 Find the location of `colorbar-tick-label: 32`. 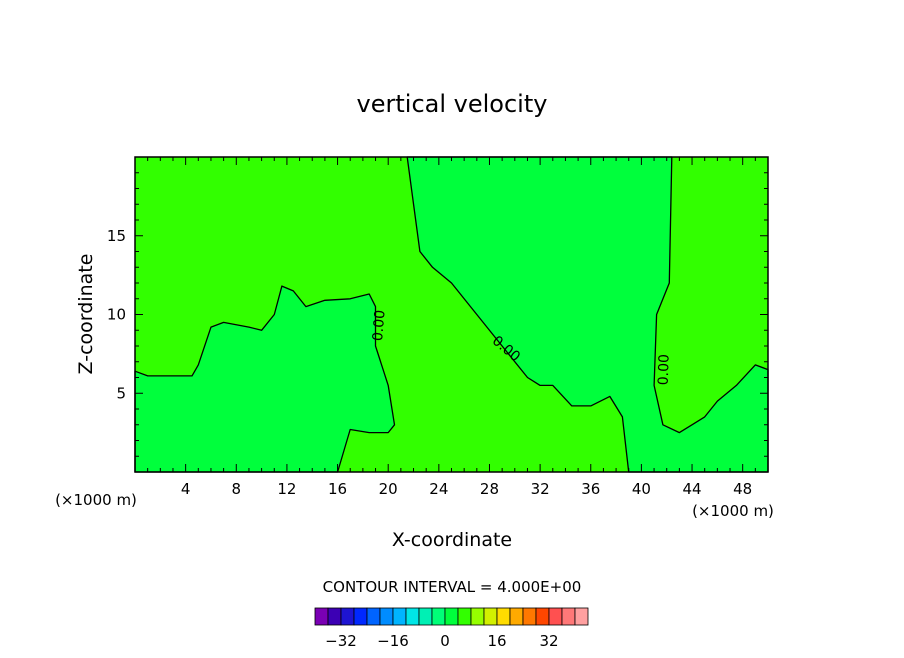

colorbar-tick-label: 32 is located at coordinates (548, 641).